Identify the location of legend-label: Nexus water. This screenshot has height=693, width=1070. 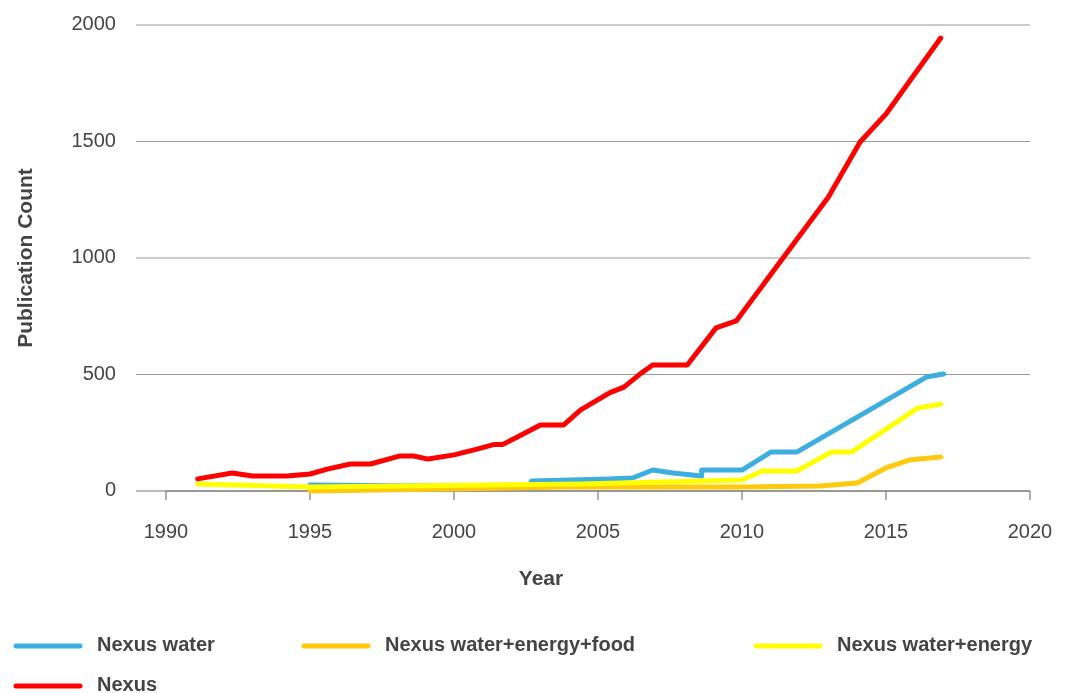
(156, 644).